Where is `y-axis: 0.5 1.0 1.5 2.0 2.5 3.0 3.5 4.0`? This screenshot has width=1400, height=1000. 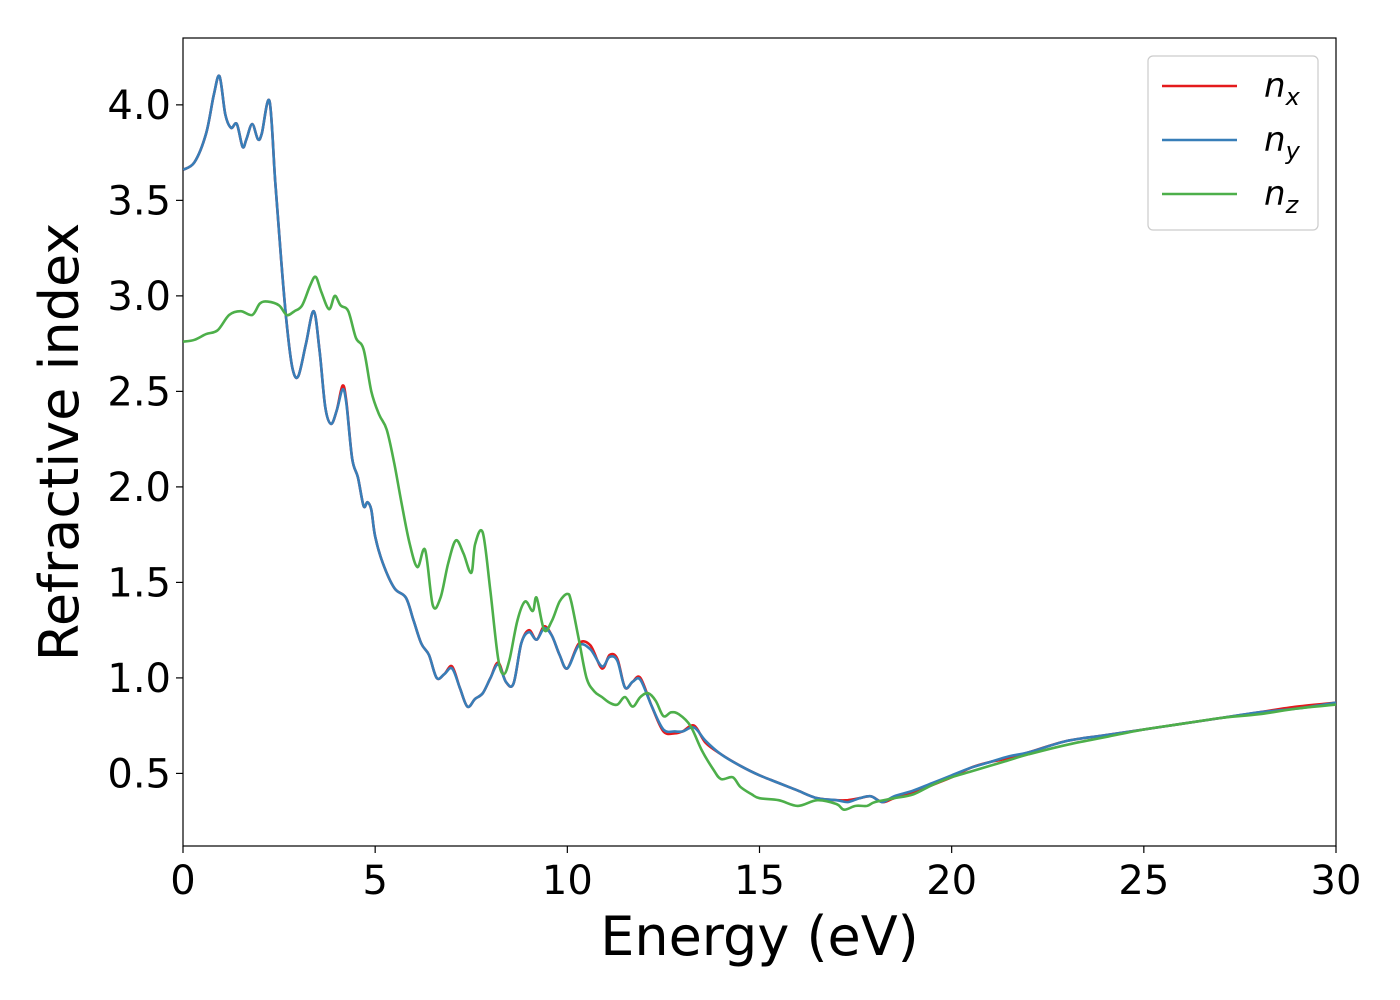
y-axis: 0.5 1.0 1.5 2.0 2.5 3.0 3.5 4.0 is located at coordinates (145, 440).